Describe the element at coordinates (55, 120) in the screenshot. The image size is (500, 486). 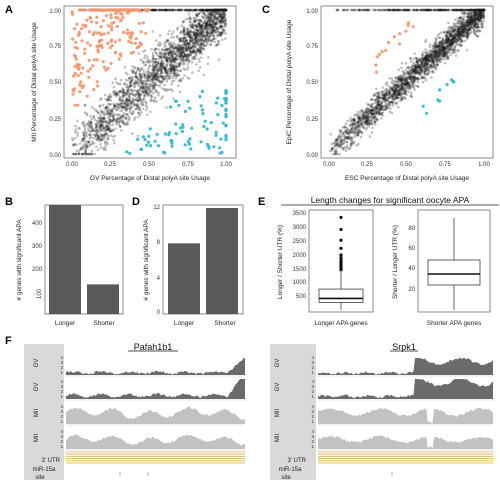
I see `scatter-a-ytick: 0.25` at that location.